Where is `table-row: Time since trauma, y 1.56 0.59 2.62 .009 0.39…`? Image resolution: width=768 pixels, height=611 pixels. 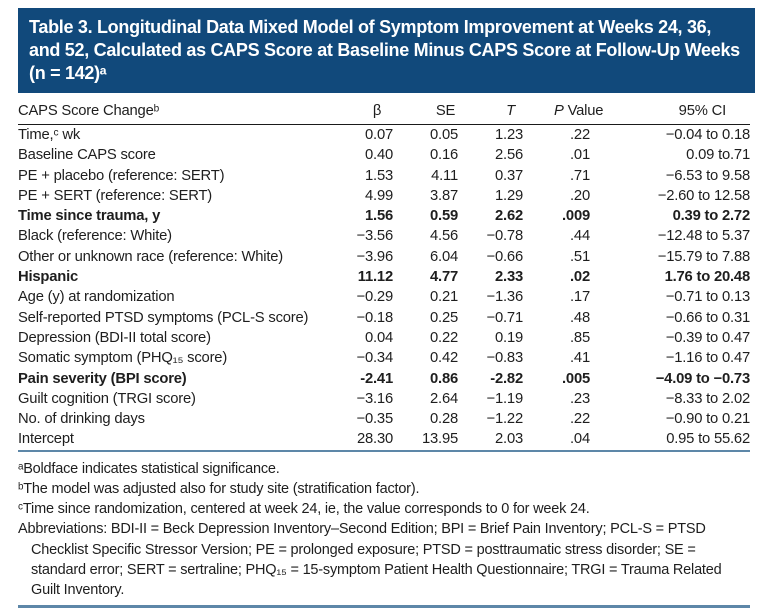 table-row: Time since trauma, y 1.56 0.59 2.62 .009 0.39… is located at coordinates (384, 216).